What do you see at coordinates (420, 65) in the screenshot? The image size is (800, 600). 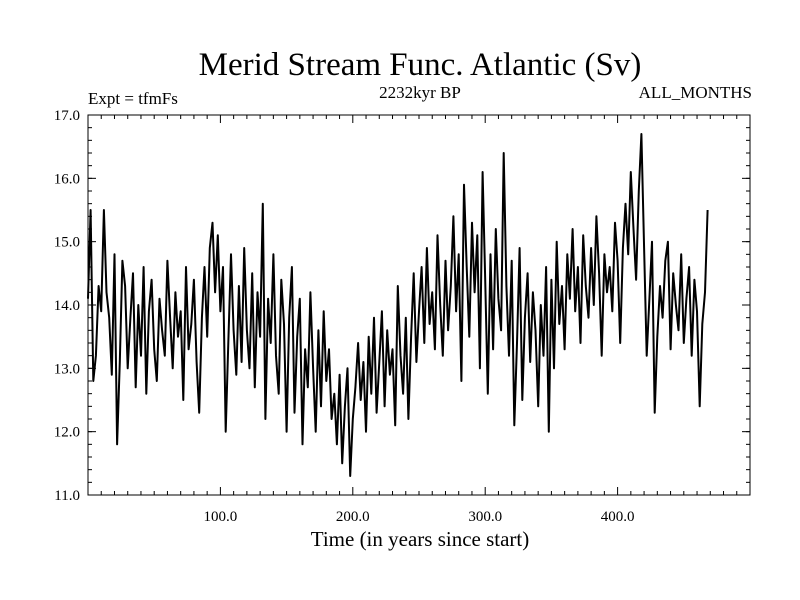 I see `chart-title: Merid Stream Func. Atlantic (Sv)` at bounding box center [420, 65].